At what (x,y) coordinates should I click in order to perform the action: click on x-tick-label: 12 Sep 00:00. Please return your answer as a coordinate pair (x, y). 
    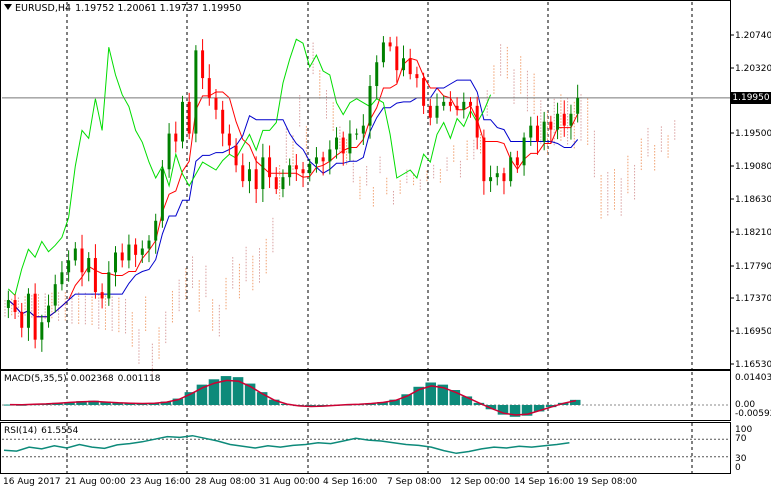
    Looking at the image, I should click on (480, 482).